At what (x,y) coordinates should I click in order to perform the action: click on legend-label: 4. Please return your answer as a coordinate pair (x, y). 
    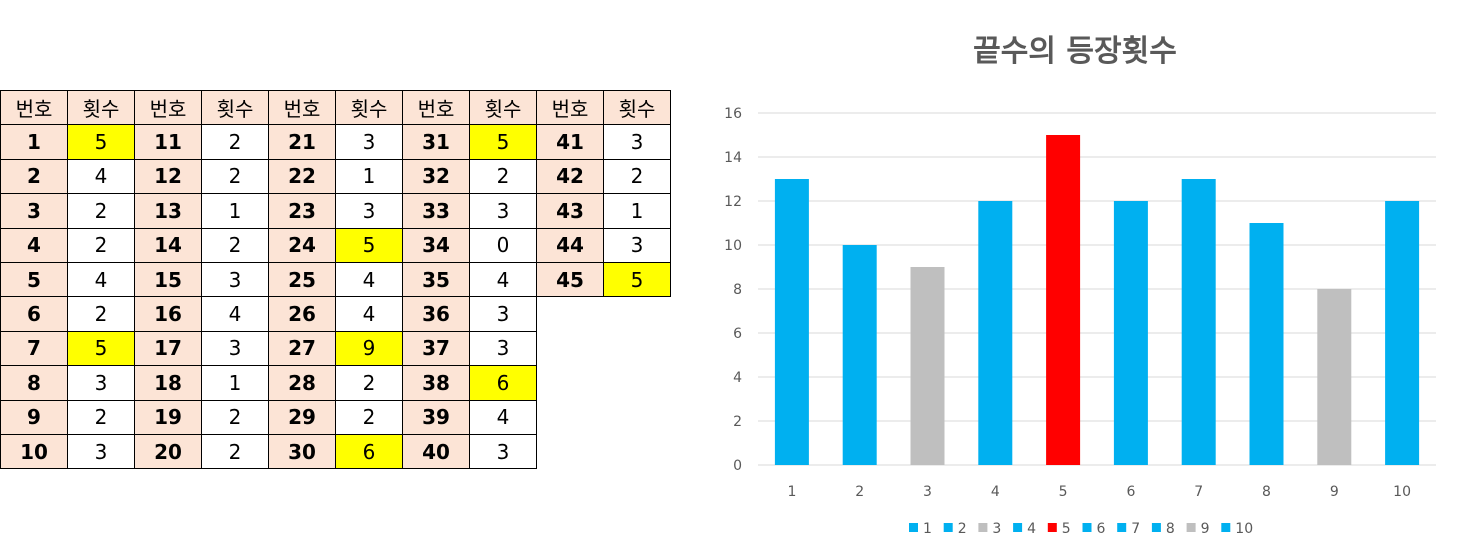
    Looking at the image, I should click on (1031, 529).